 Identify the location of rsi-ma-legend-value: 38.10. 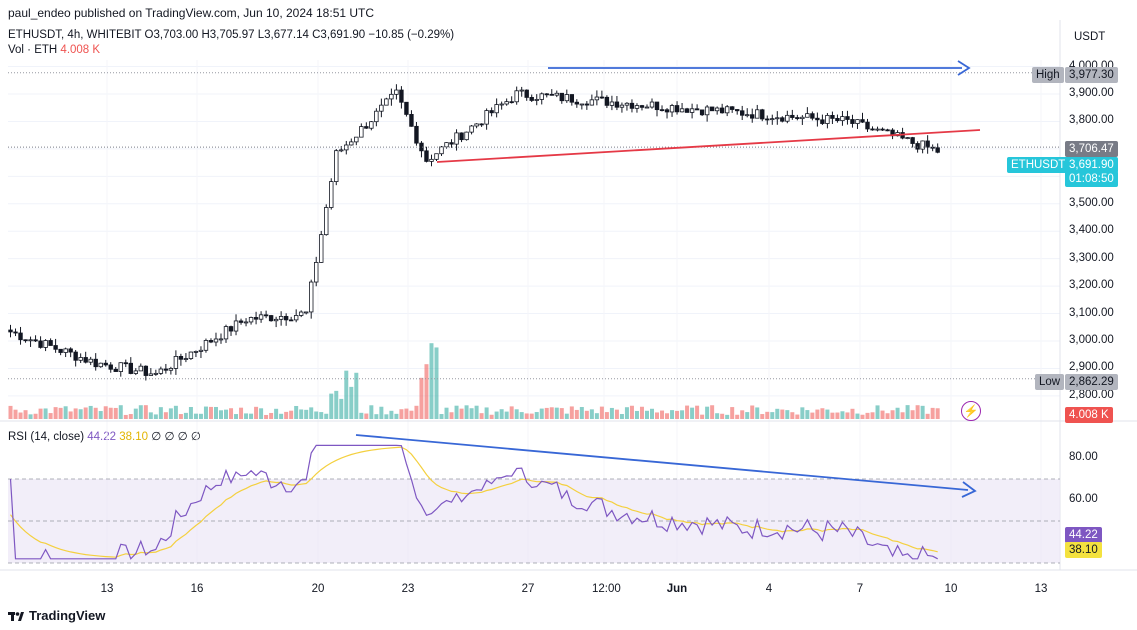
(134, 437).